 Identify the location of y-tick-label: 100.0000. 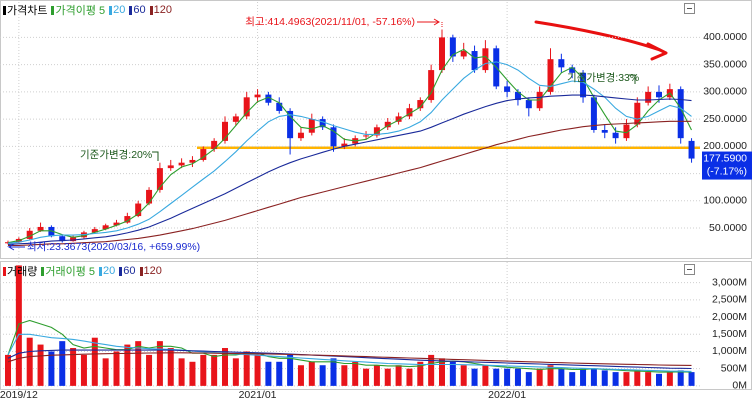
(725, 201).